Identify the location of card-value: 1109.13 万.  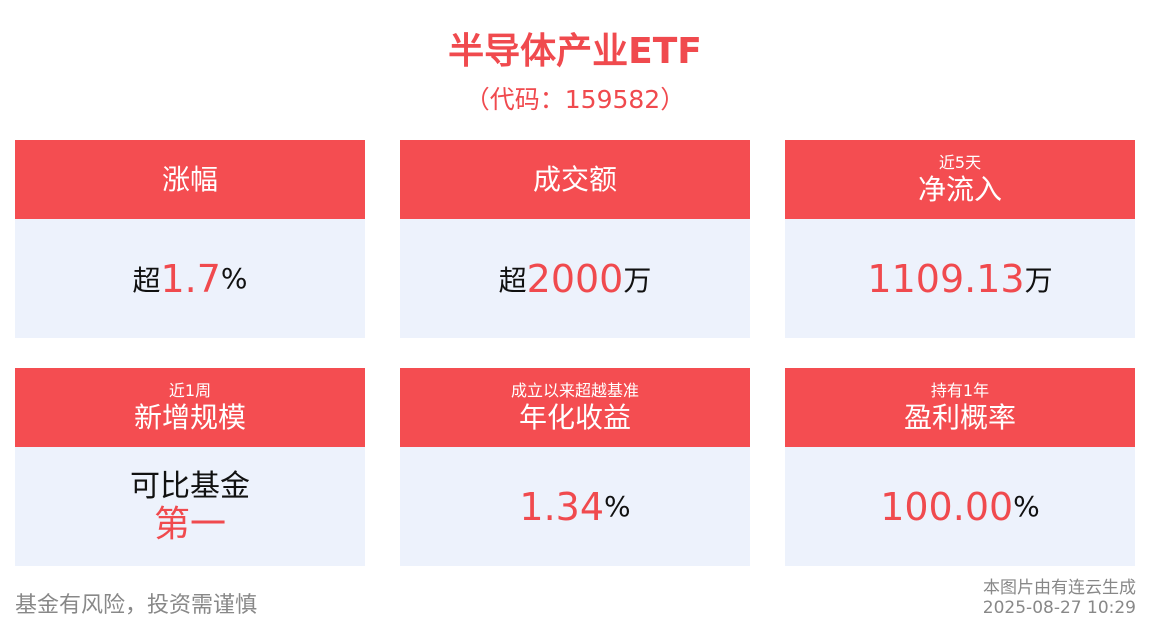
(960, 278).